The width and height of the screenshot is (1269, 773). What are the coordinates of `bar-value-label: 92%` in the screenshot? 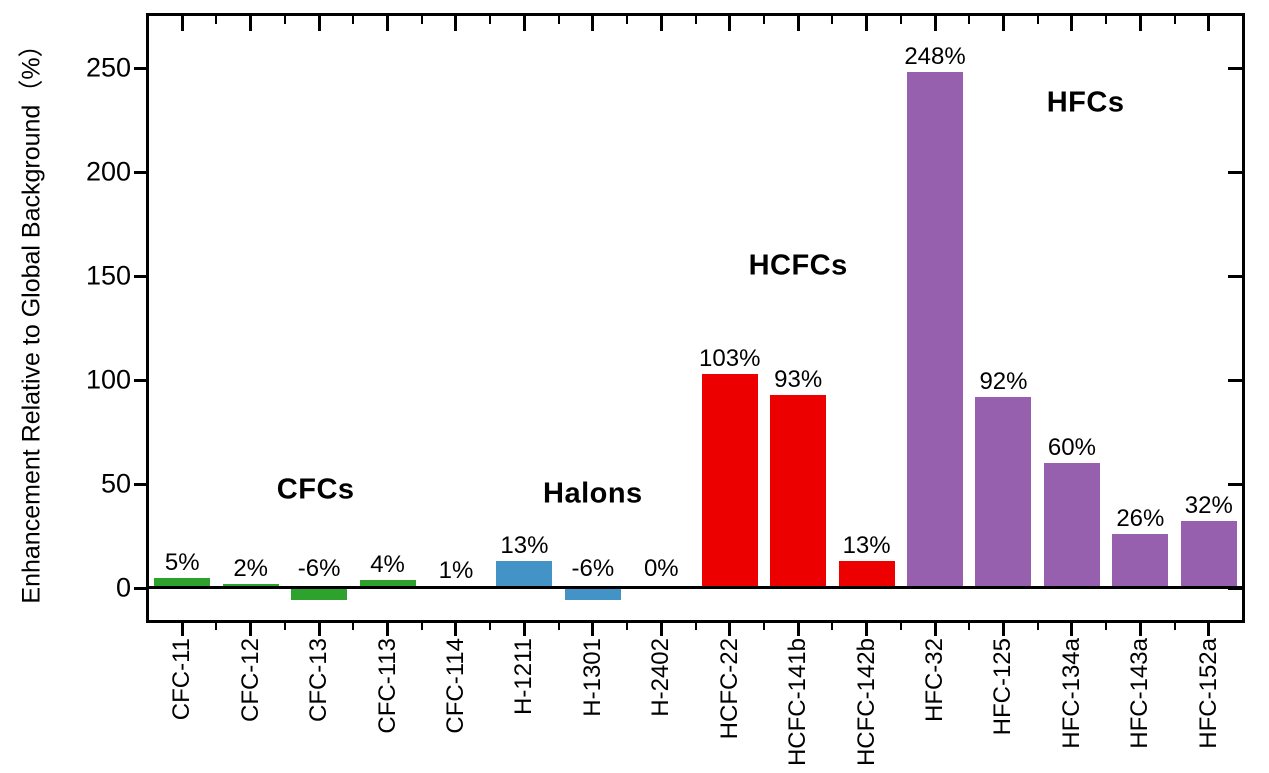 It's located at (1003, 381).